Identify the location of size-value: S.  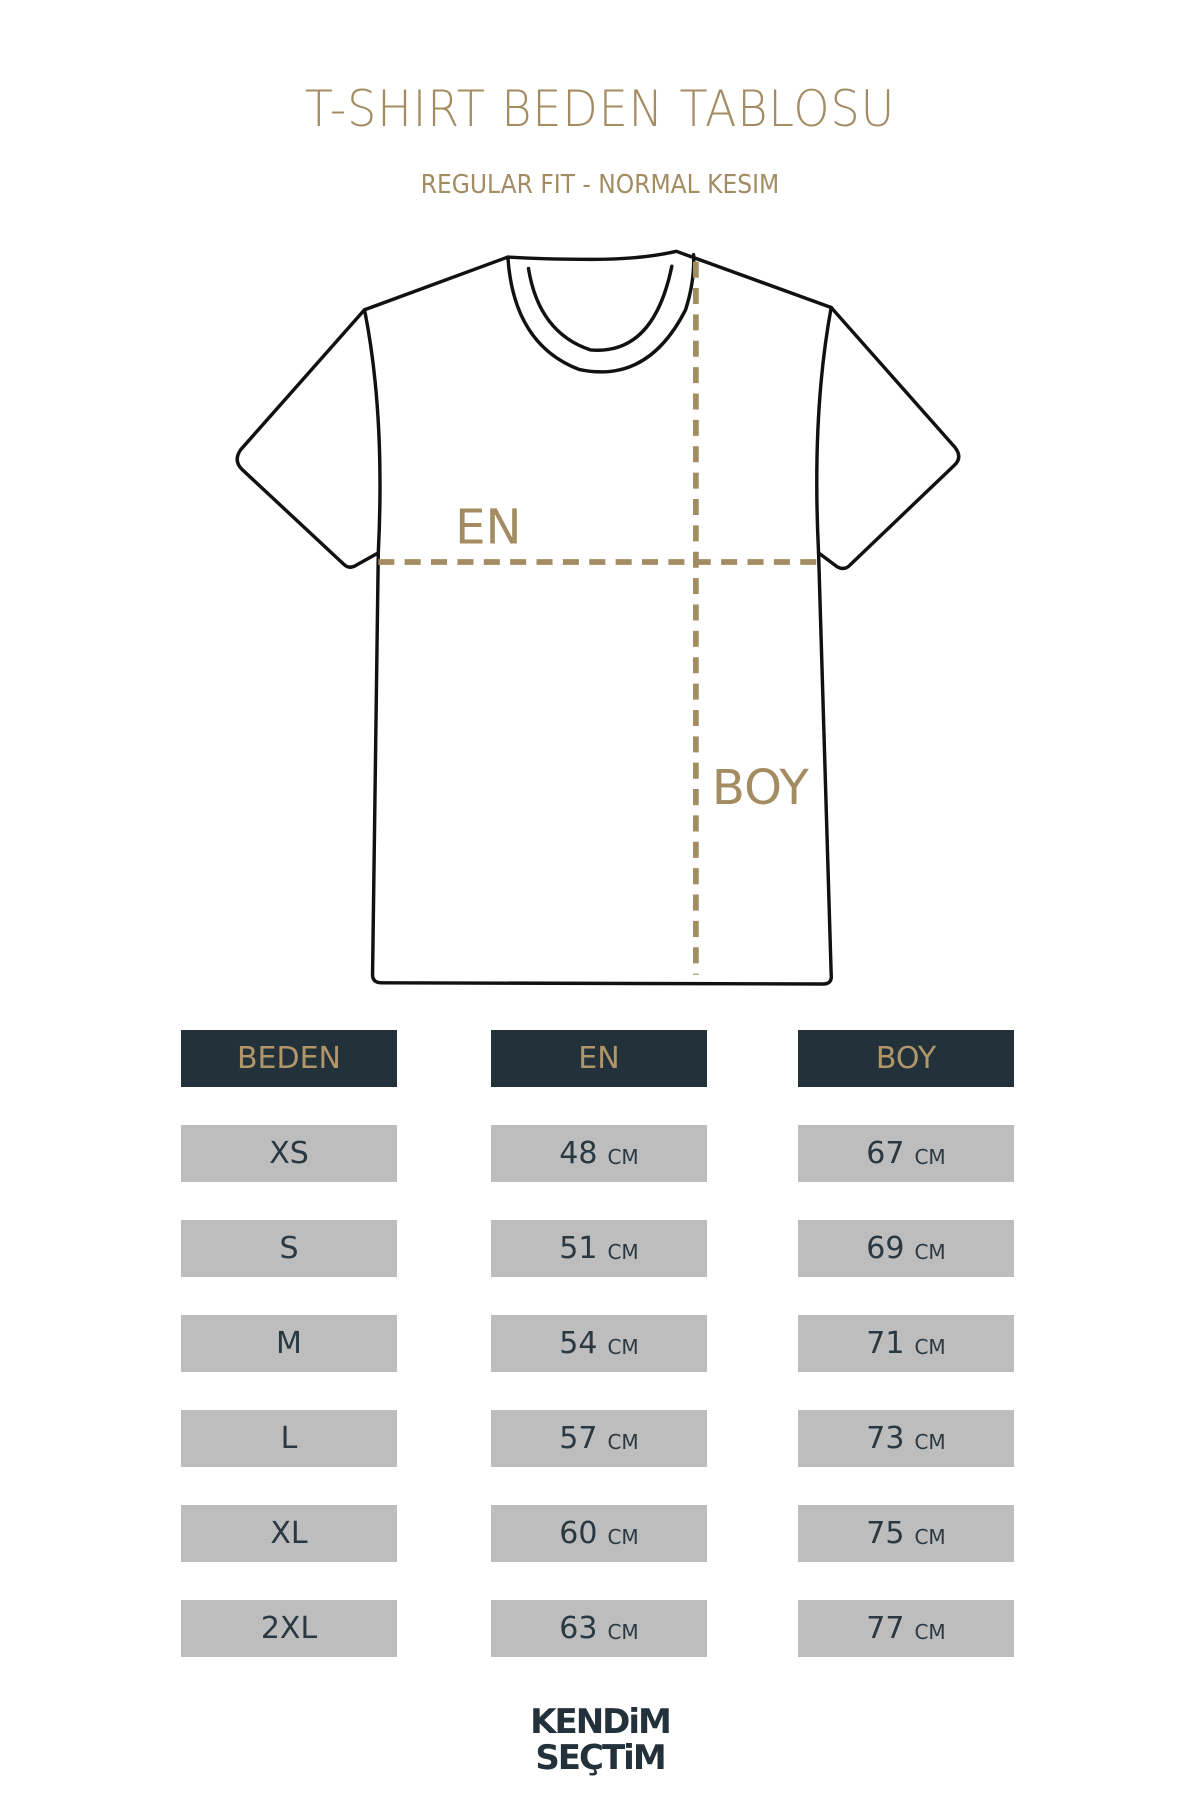
(289, 1248).